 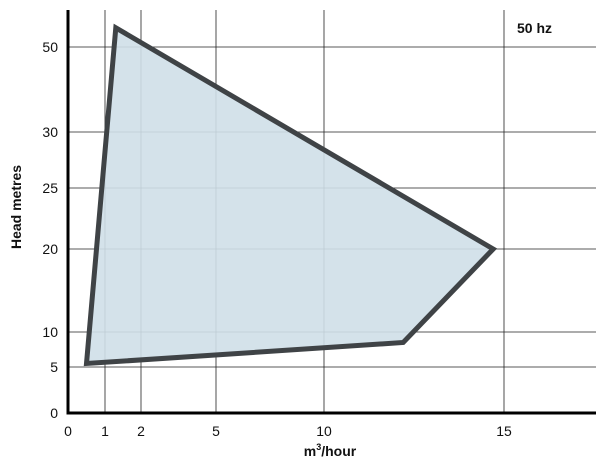 What do you see at coordinates (54, 413) in the screenshot?
I see `y-tick-label-0: 0` at bounding box center [54, 413].